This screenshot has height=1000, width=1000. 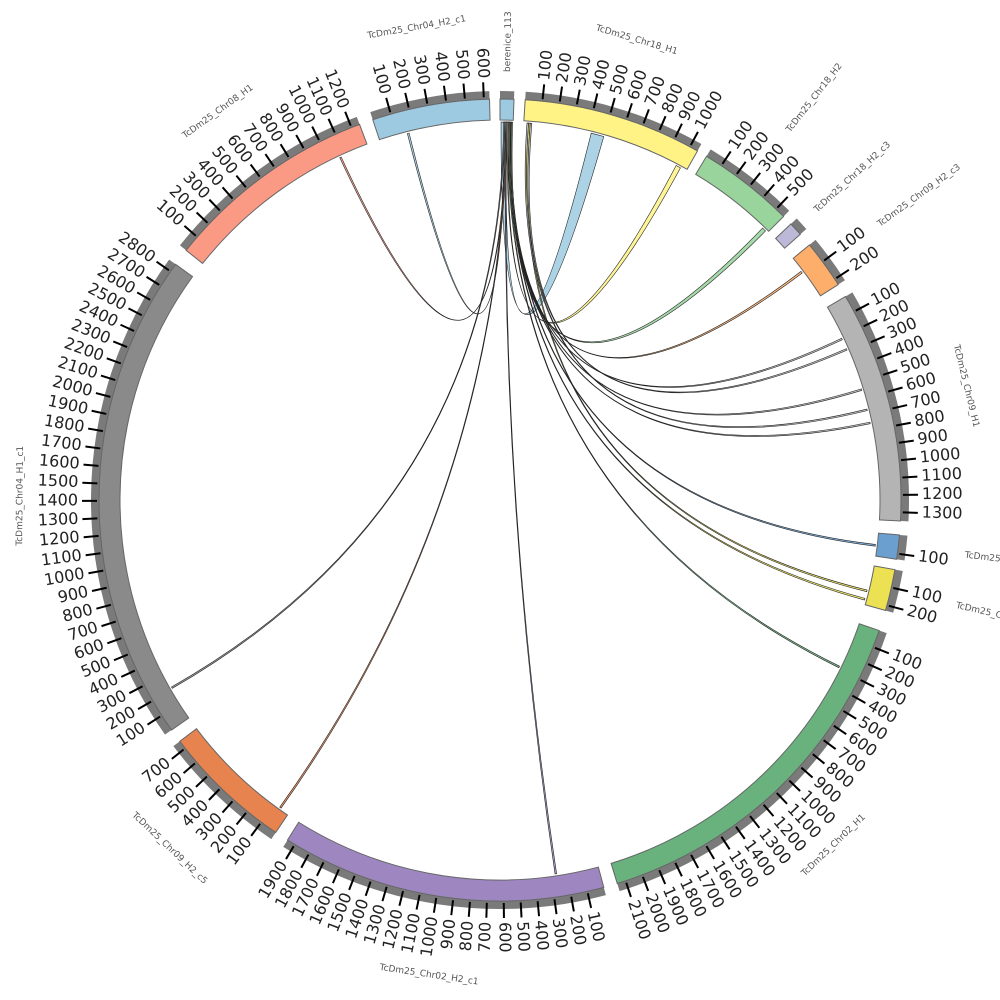 What do you see at coordinates (57, 499) in the screenshot?
I see `tick-label: 1400` at bounding box center [57, 499].